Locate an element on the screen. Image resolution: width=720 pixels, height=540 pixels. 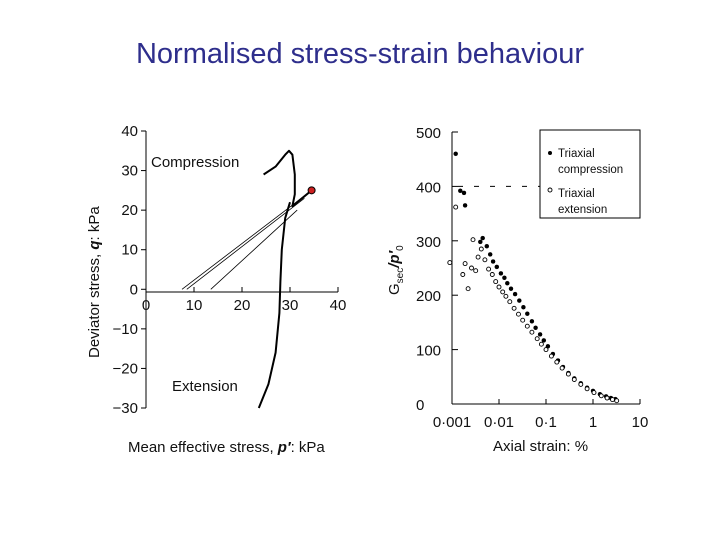
left-y-ticks: −30 −20 −10 0 10 20 30 40 is located at coordinates (129, 270).